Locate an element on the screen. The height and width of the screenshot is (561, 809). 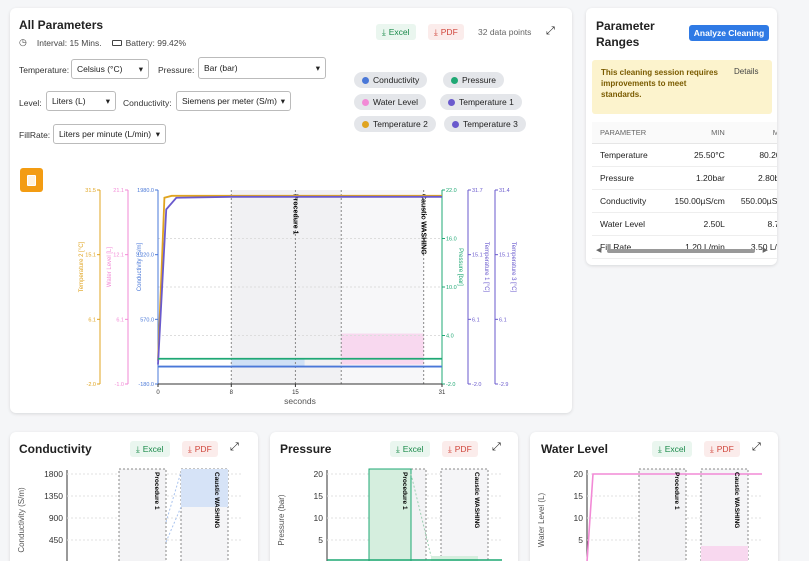
horizontal-scrollbar: ◀ ▶ is located at coordinates (682, 251).